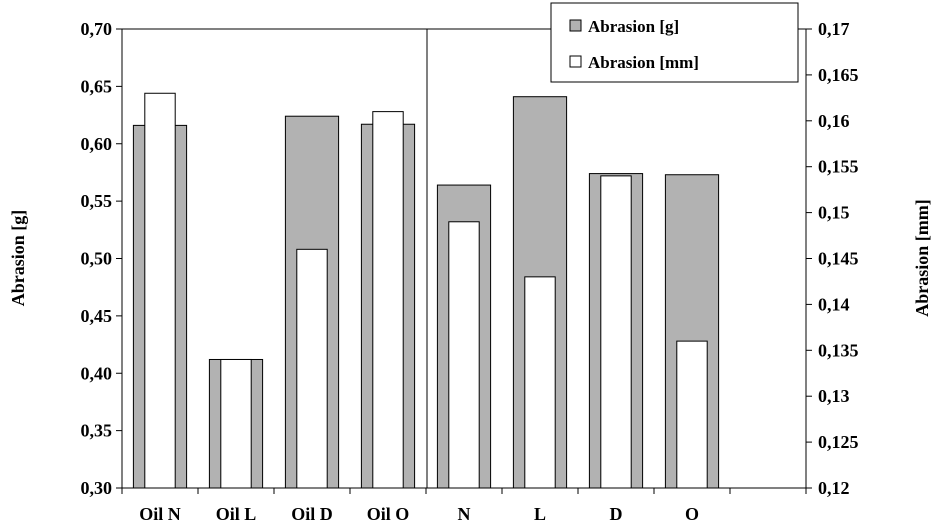 Image resolution: width=936 pixels, height=529 pixels. What do you see at coordinates (388, 514) in the screenshot?
I see `x-category-label: Oil O` at bounding box center [388, 514].